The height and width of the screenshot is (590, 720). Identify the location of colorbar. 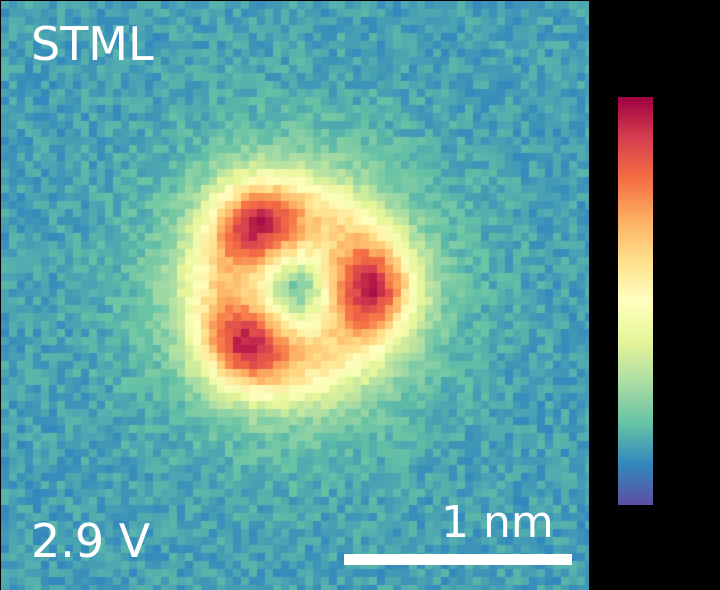
(635, 301).